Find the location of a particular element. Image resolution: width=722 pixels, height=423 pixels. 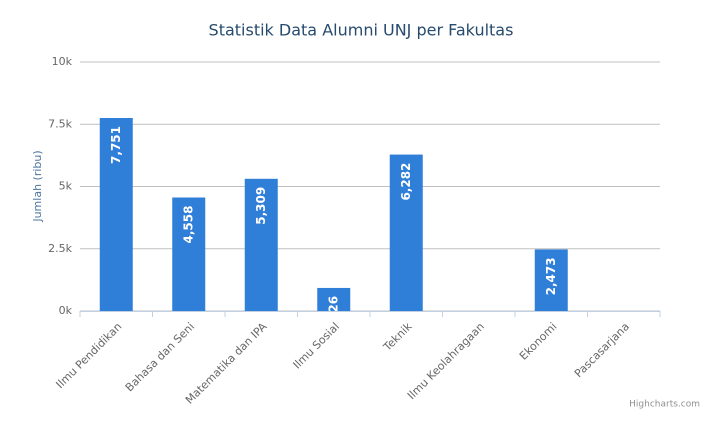

y-tick-label: 5k is located at coordinates (66, 186).